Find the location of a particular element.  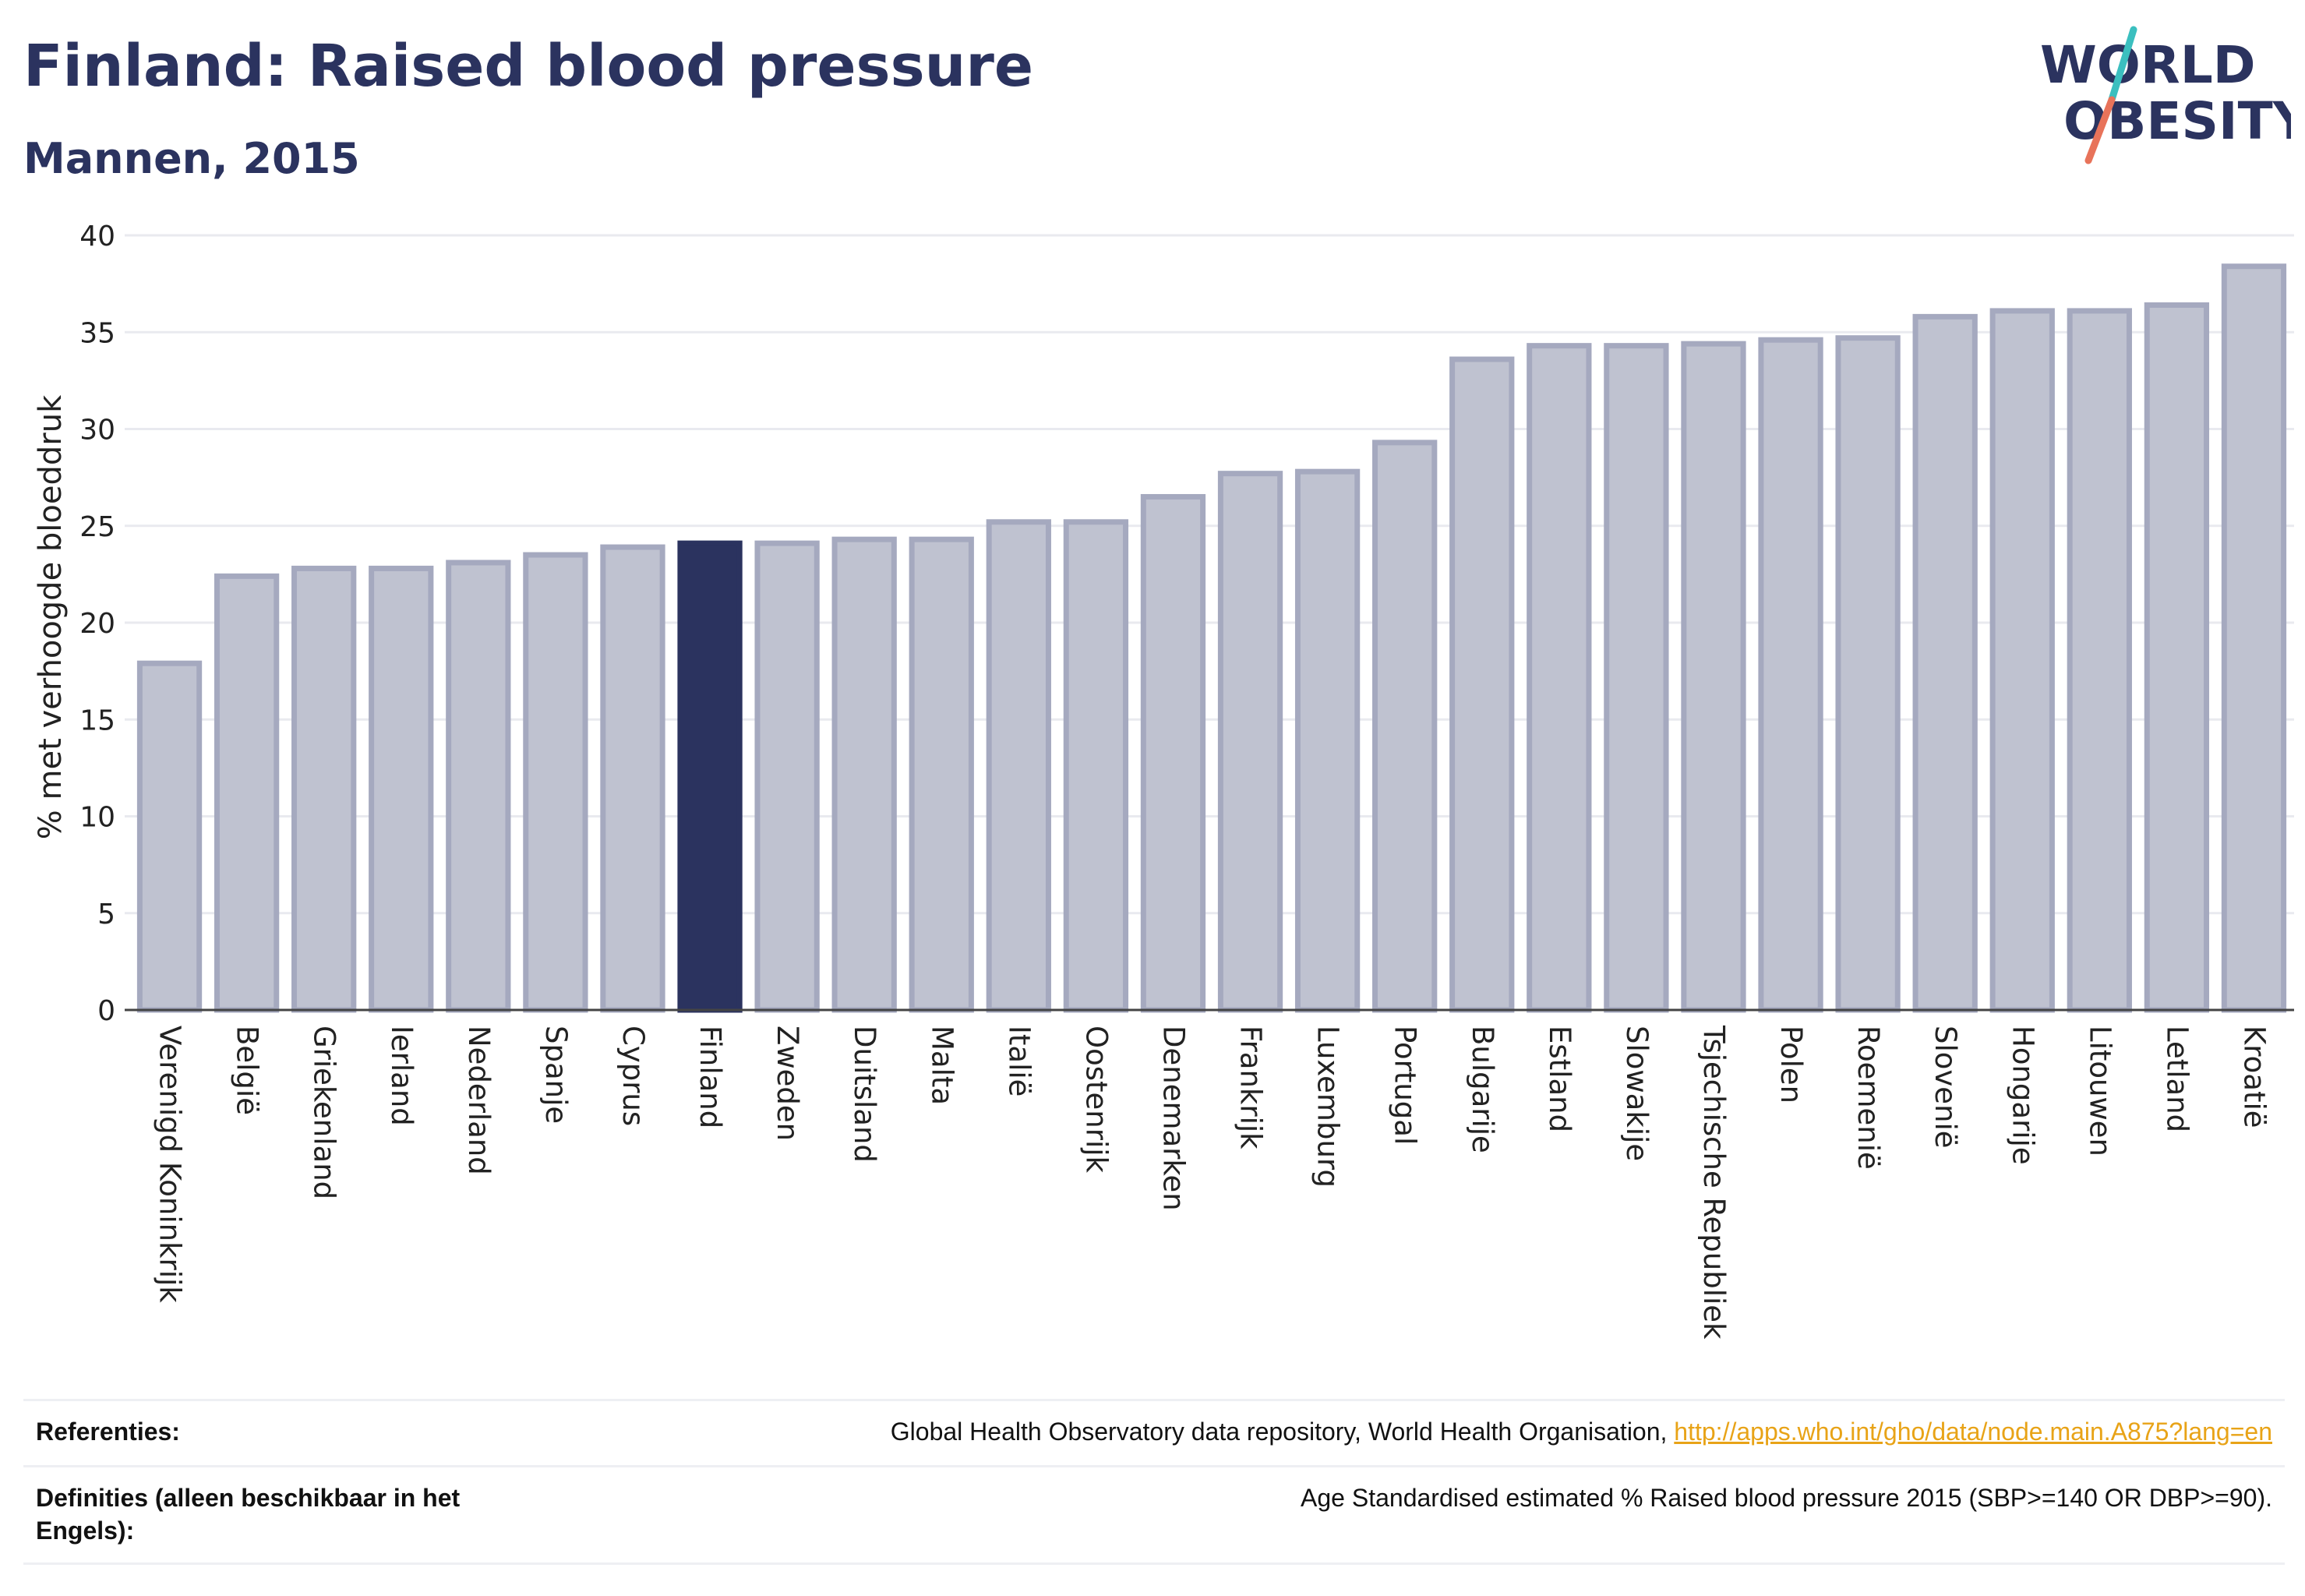

x-tick-label: Spanje is located at coordinates (556, 1075).